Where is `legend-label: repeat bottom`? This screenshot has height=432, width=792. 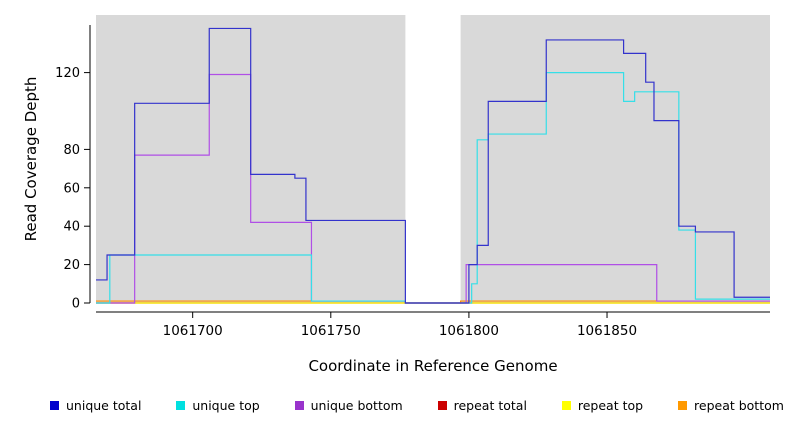 legend-label: repeat bottom is located at coordinates (739, 405).